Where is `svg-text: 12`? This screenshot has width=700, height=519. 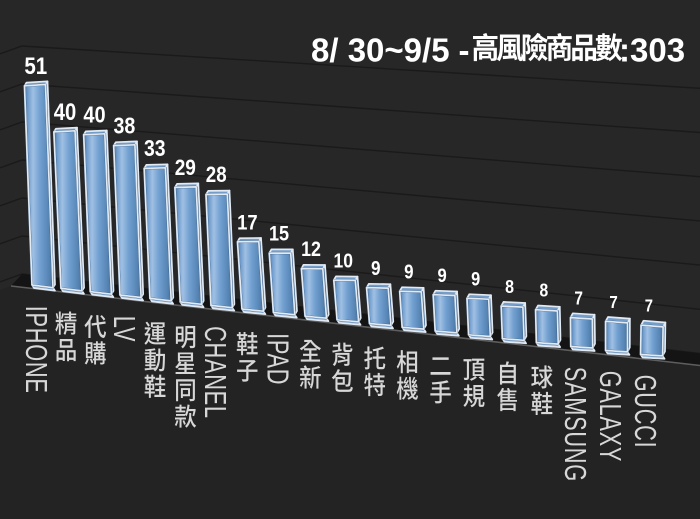 svg-text: 12 is located at coordinates (311, 250).